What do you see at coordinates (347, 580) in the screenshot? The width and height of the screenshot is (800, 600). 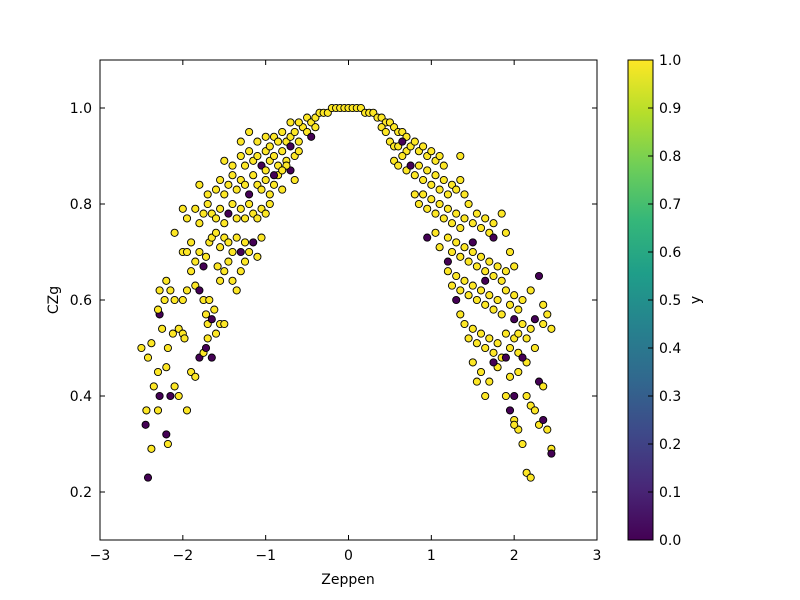 I see `x-axis-label: Zeppen` at bounding box center [347, 580].